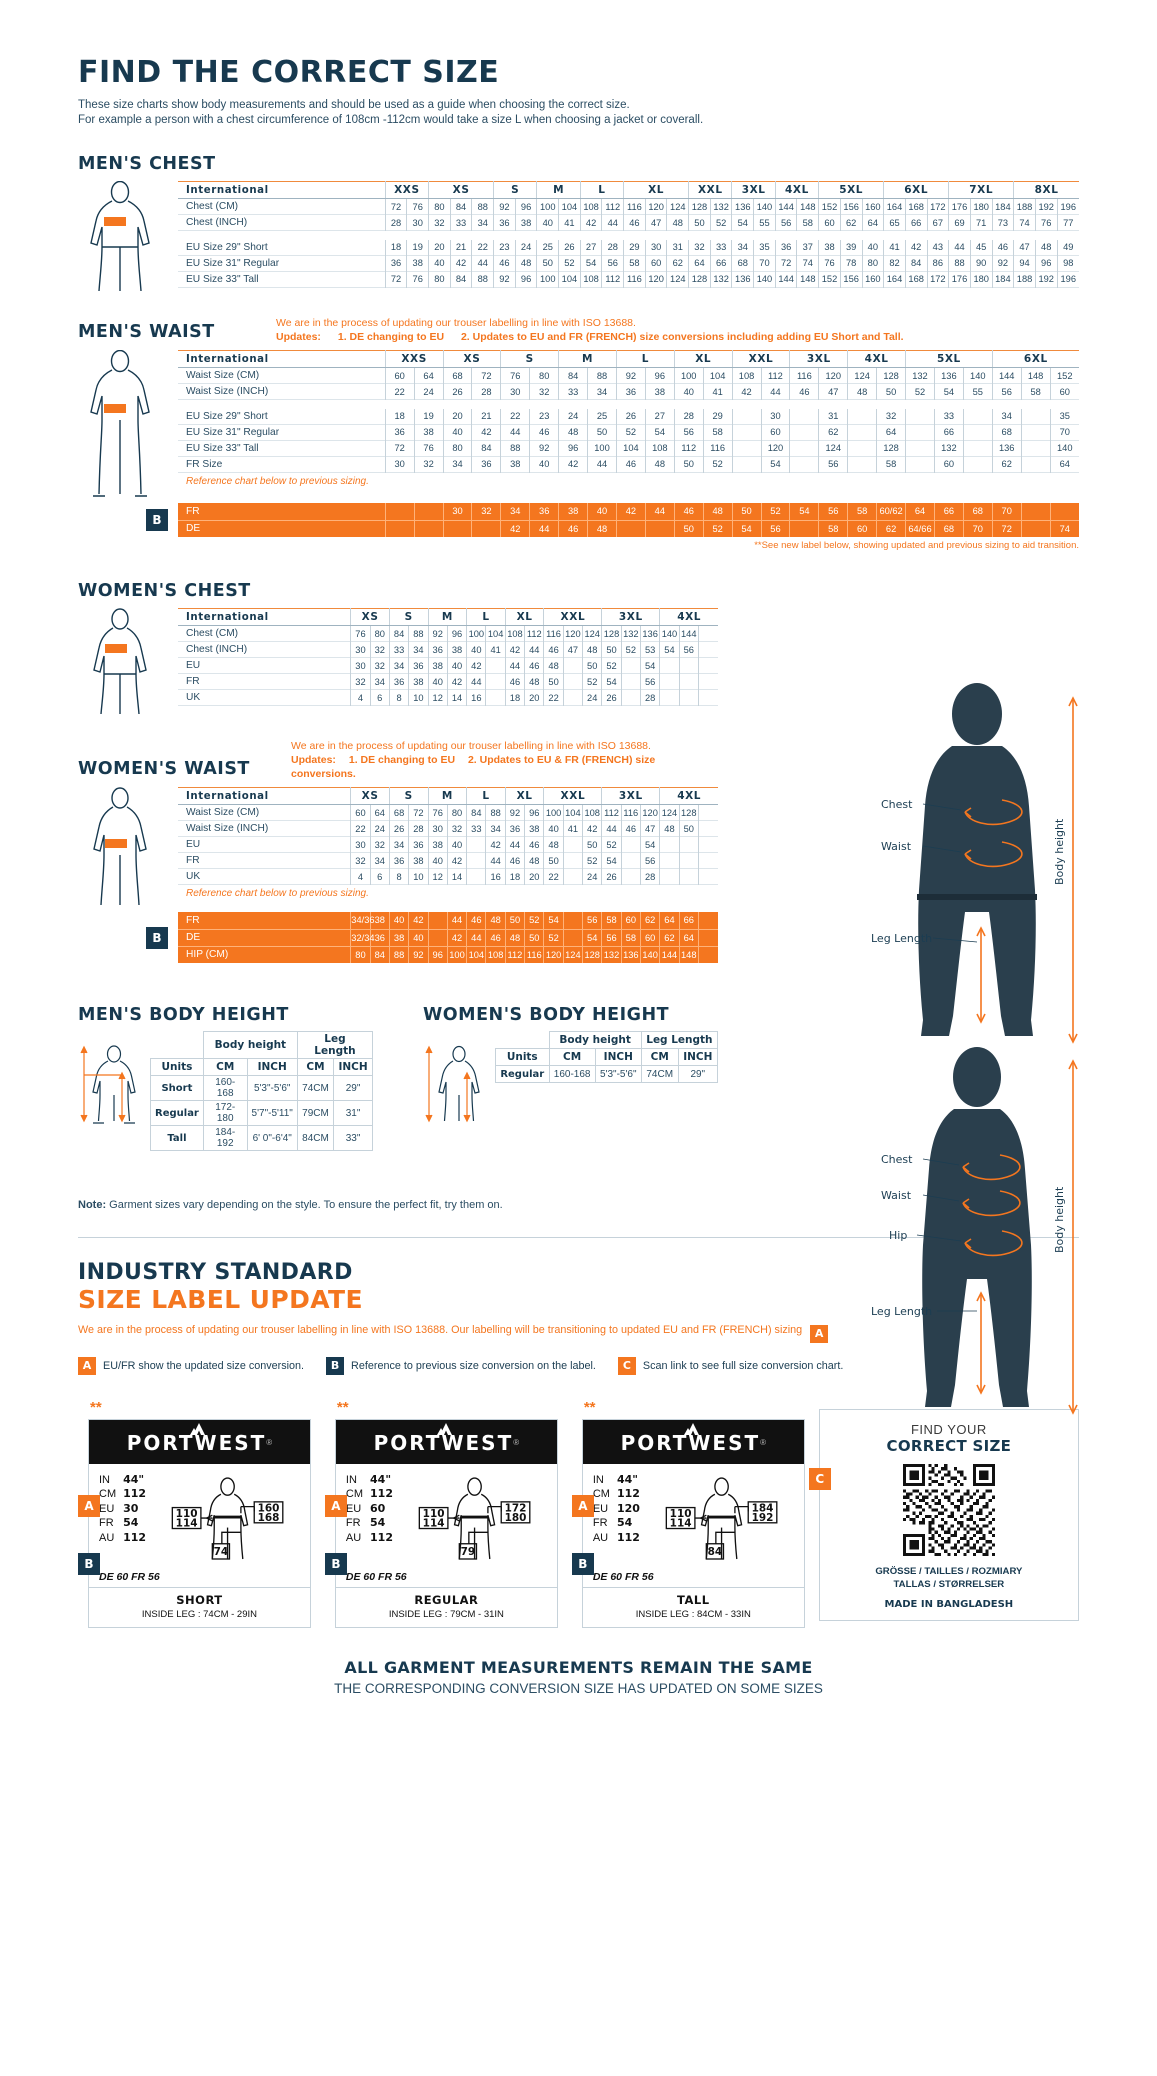  I want to click on legacy-cell: 144, so click(669, 954).